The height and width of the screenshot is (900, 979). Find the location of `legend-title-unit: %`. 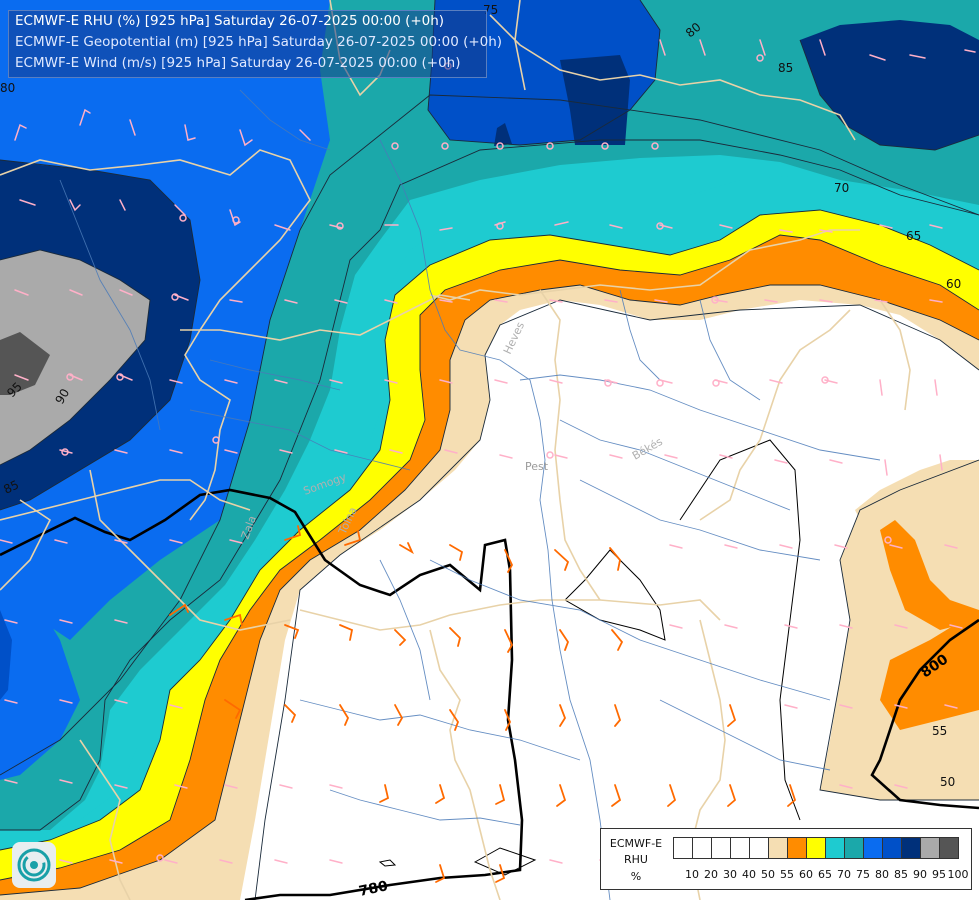

legend-title-unit: % is located at coordinates (636, 876).